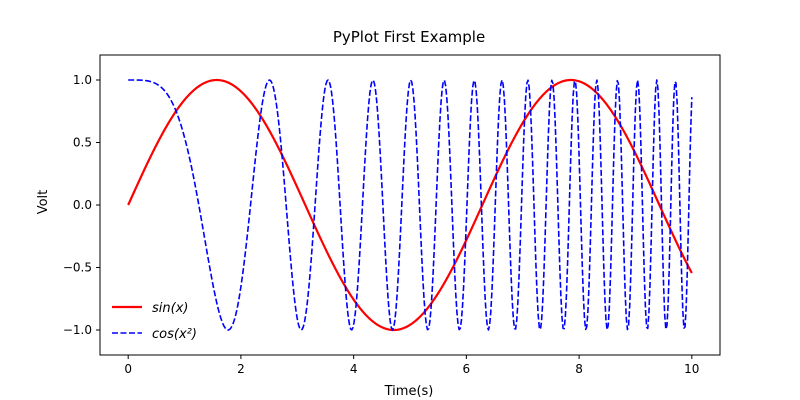 The height and width of the screenshot is (400, 800). Describe the element at coordinates (77, 268) in the screenshot. I see `y-tick-label: −0.5` at that location.